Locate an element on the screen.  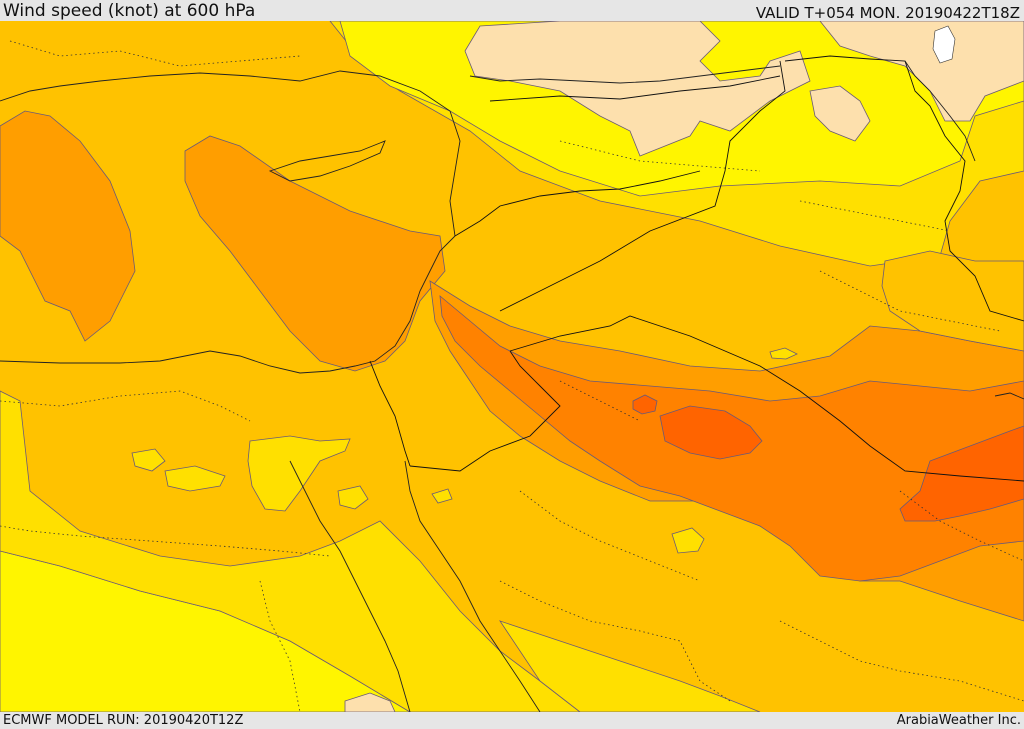
border-iraq-saudi is located at coordinates (766, 398).